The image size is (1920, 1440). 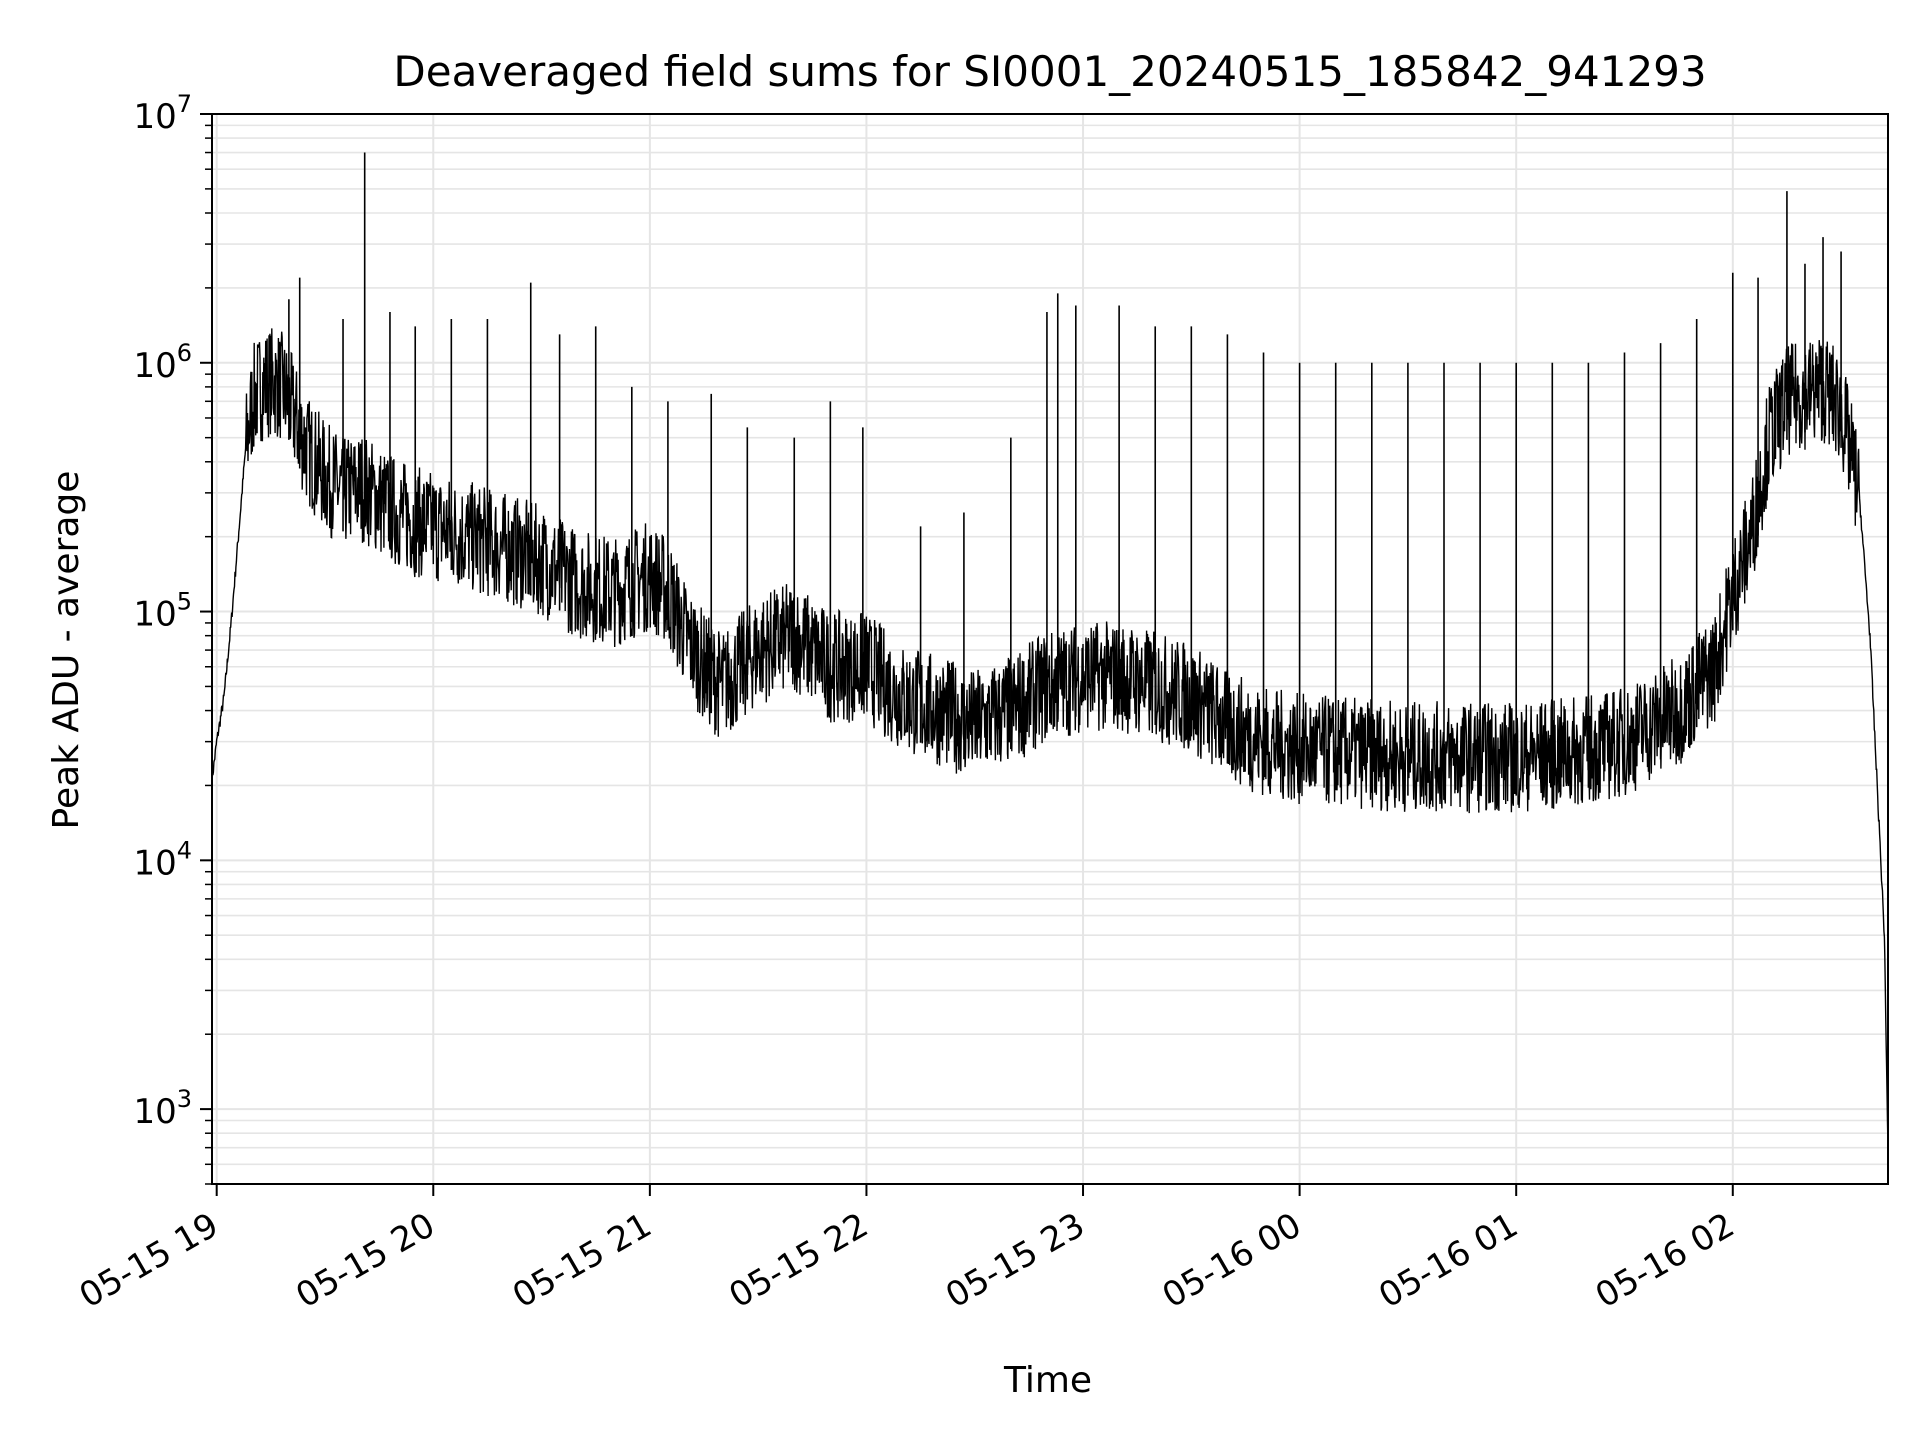 I want to click on y-tick-label: 10⁶, so click(x=162, y=362).